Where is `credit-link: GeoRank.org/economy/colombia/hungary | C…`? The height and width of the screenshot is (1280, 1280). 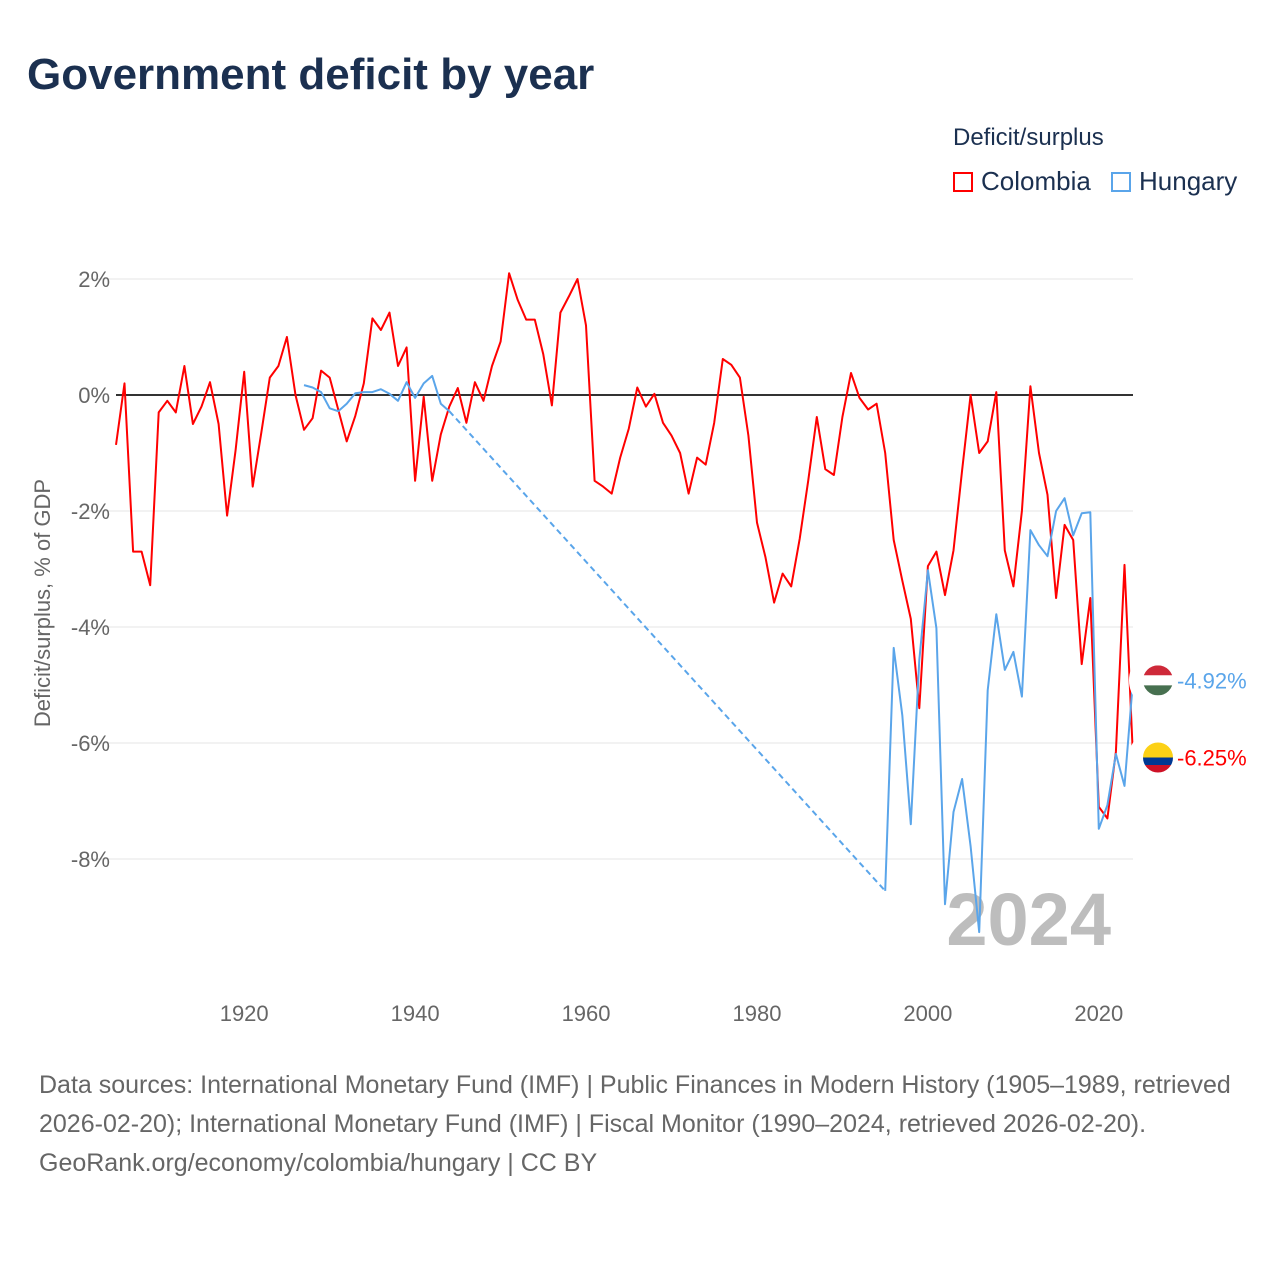 credit-link: GeoRank.org/economy/colombia/hungary | C… is located at coordinates (318, 1163).